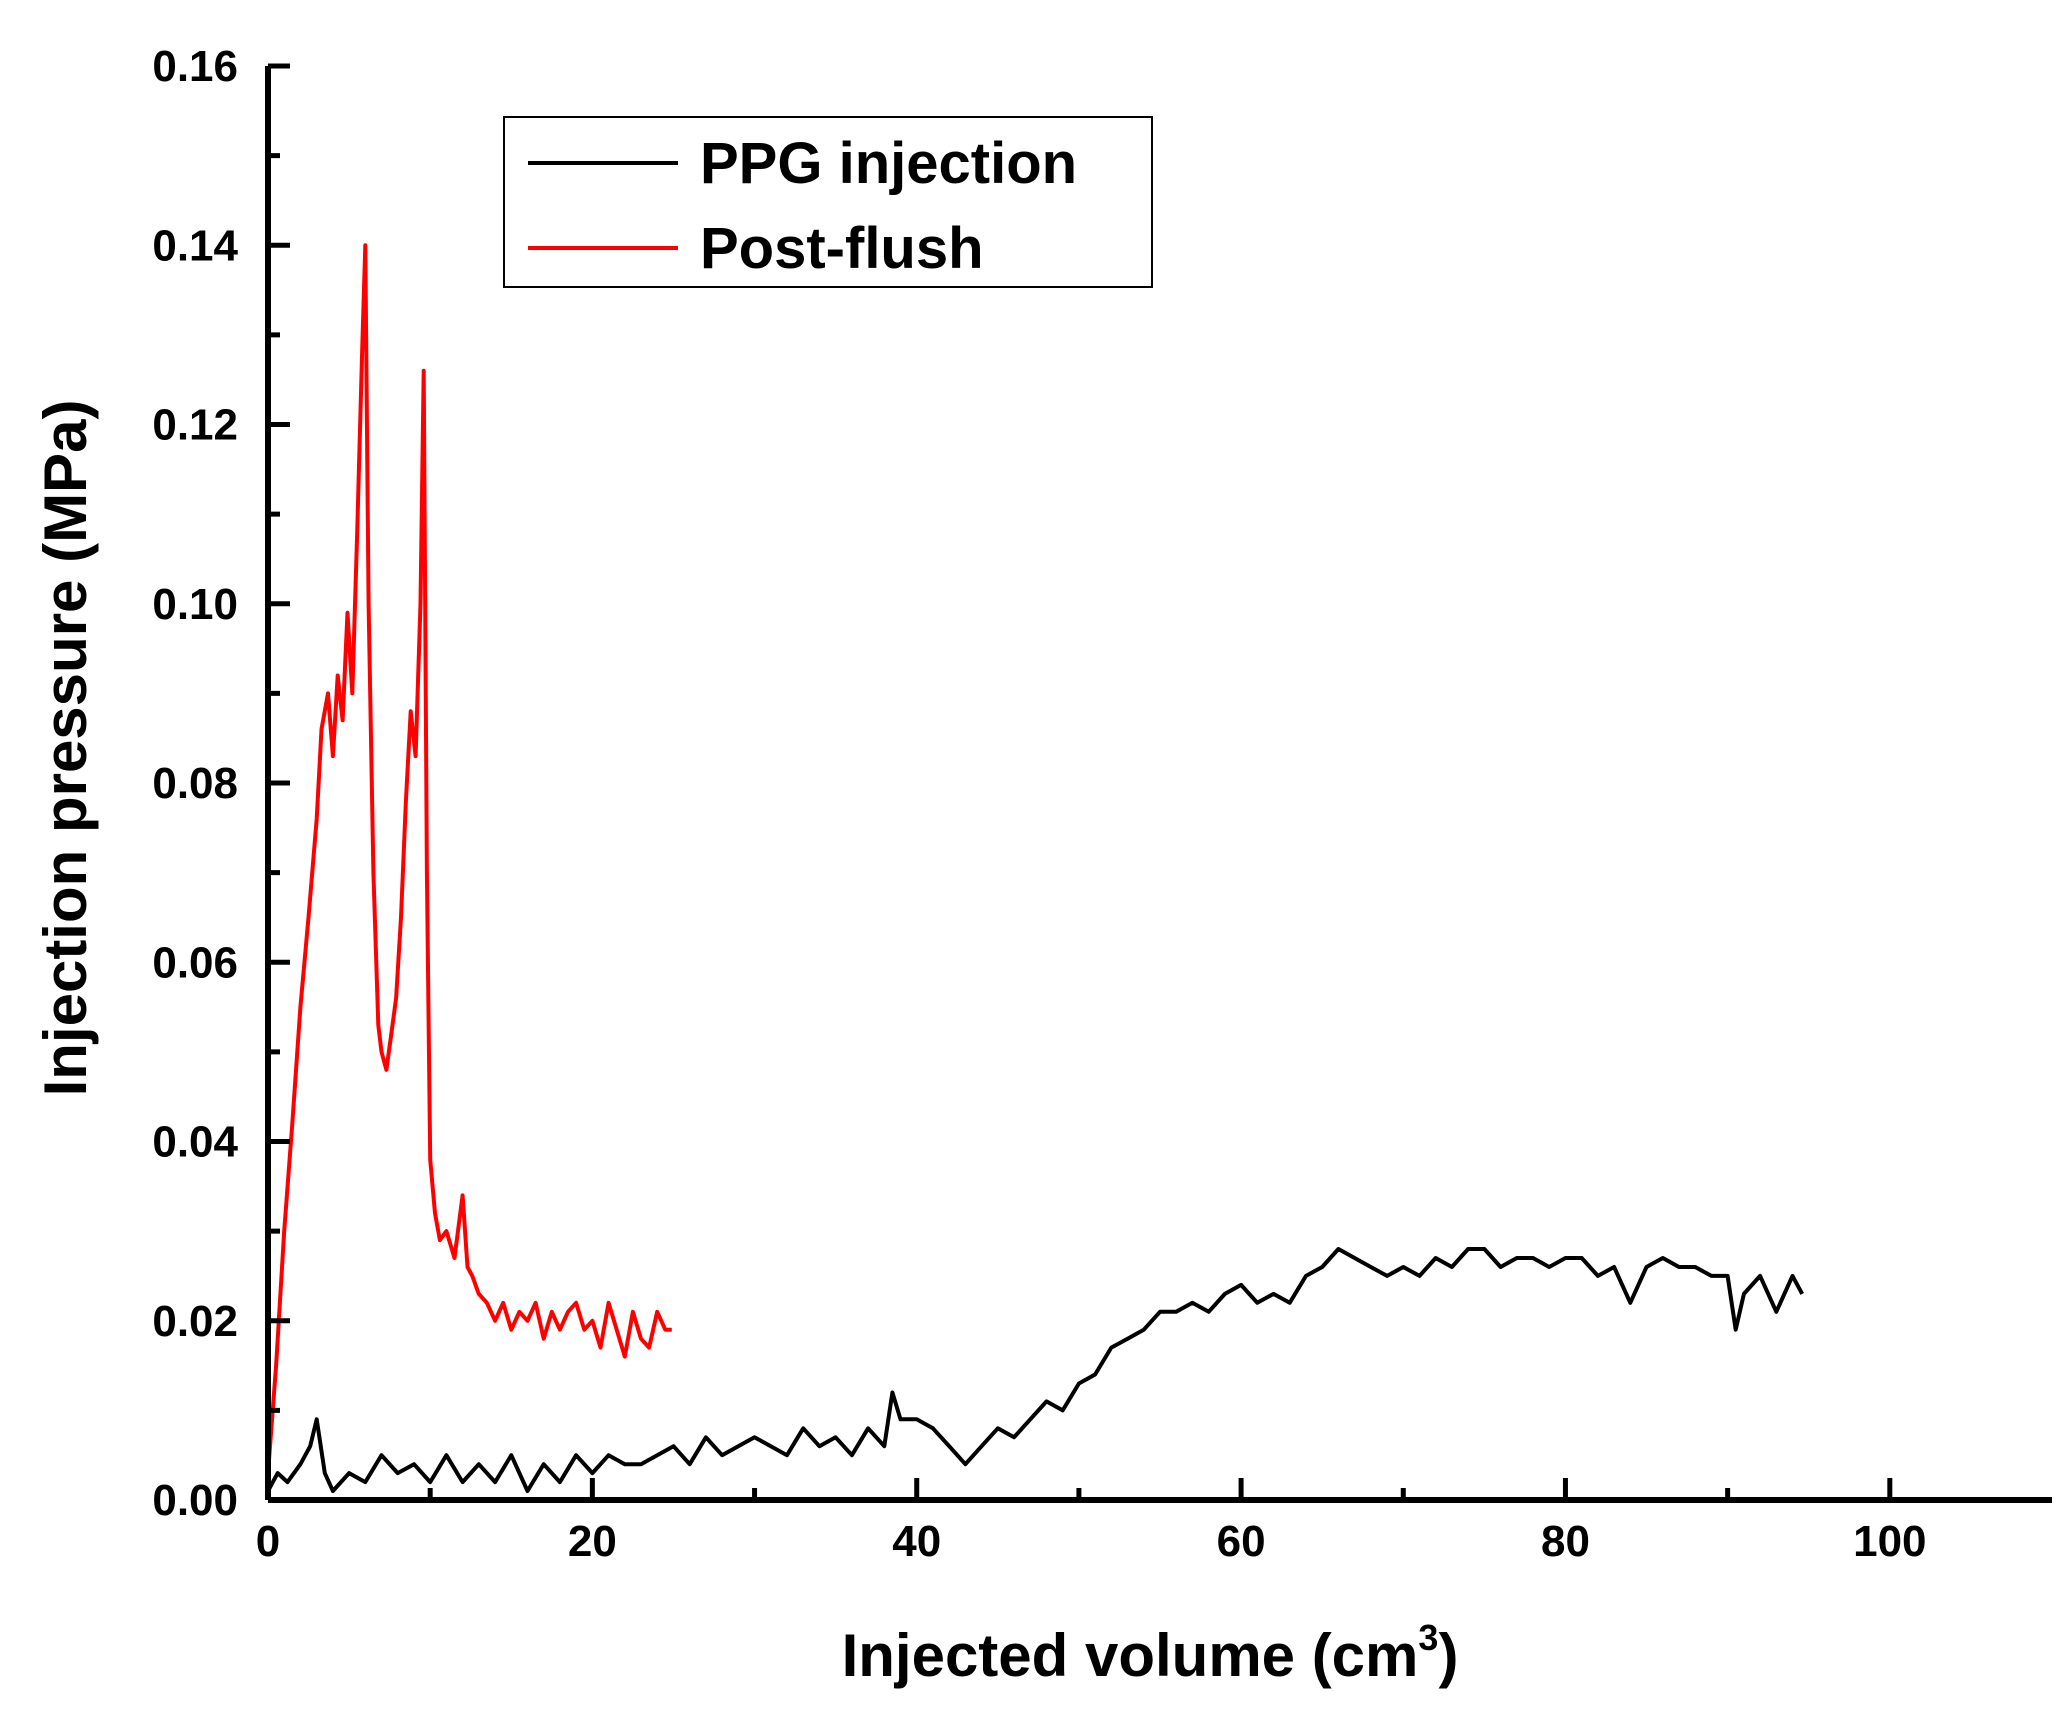  Describe the element at coordinates (592, 1541) in the screenshot. I see `x-tick-label: 20` at that location.